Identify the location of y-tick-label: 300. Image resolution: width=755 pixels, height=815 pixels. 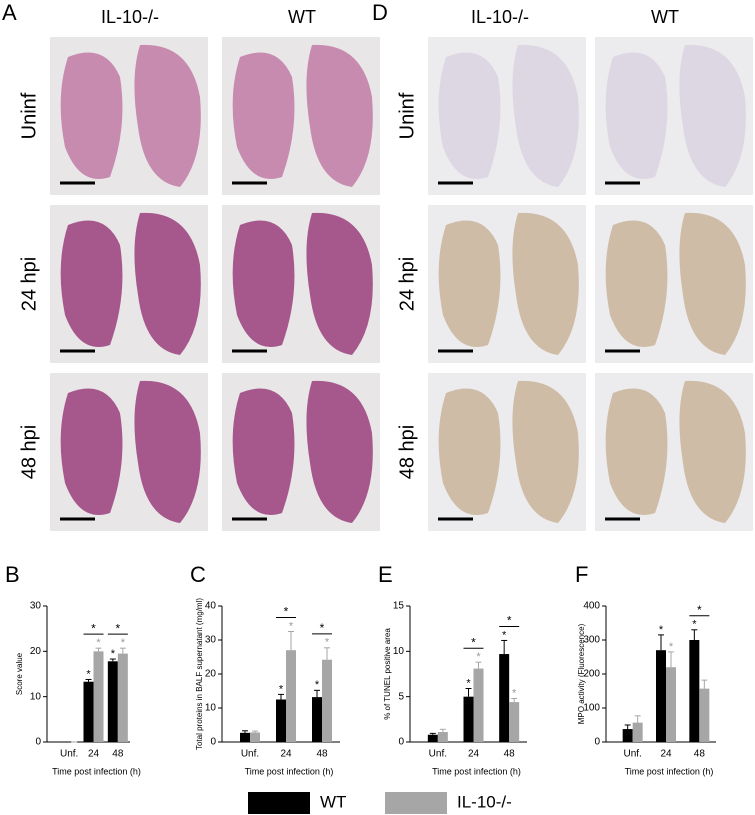
(591, 640).